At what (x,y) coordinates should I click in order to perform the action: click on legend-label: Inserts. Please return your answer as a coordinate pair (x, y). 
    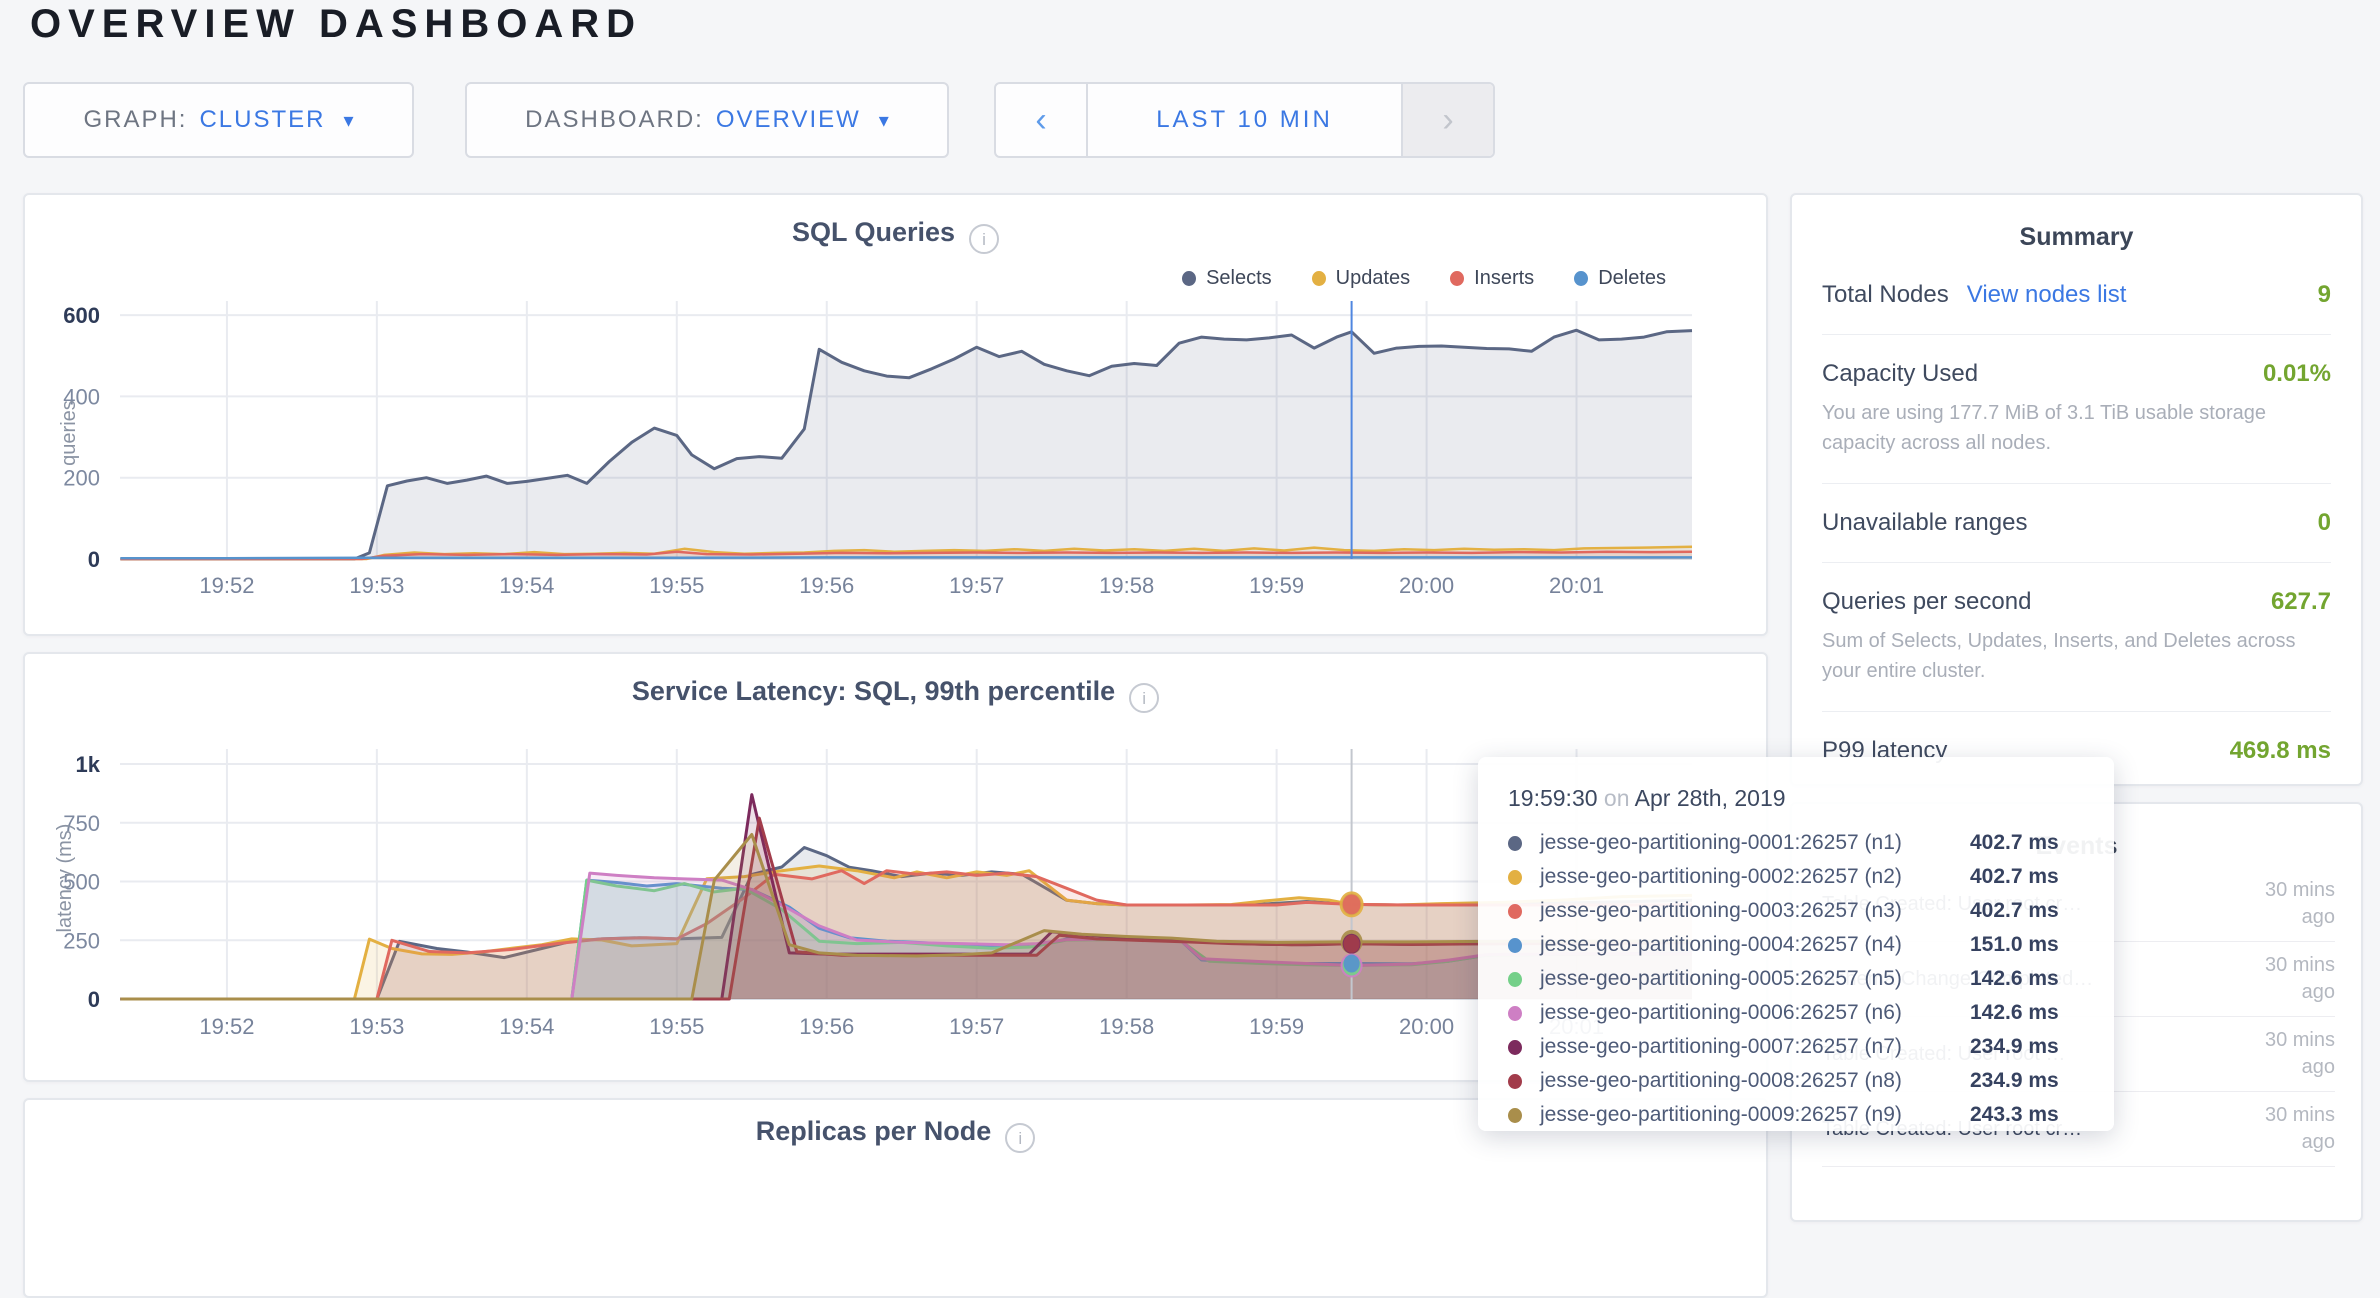
    Looking at the image, I should click on (1504, 278).